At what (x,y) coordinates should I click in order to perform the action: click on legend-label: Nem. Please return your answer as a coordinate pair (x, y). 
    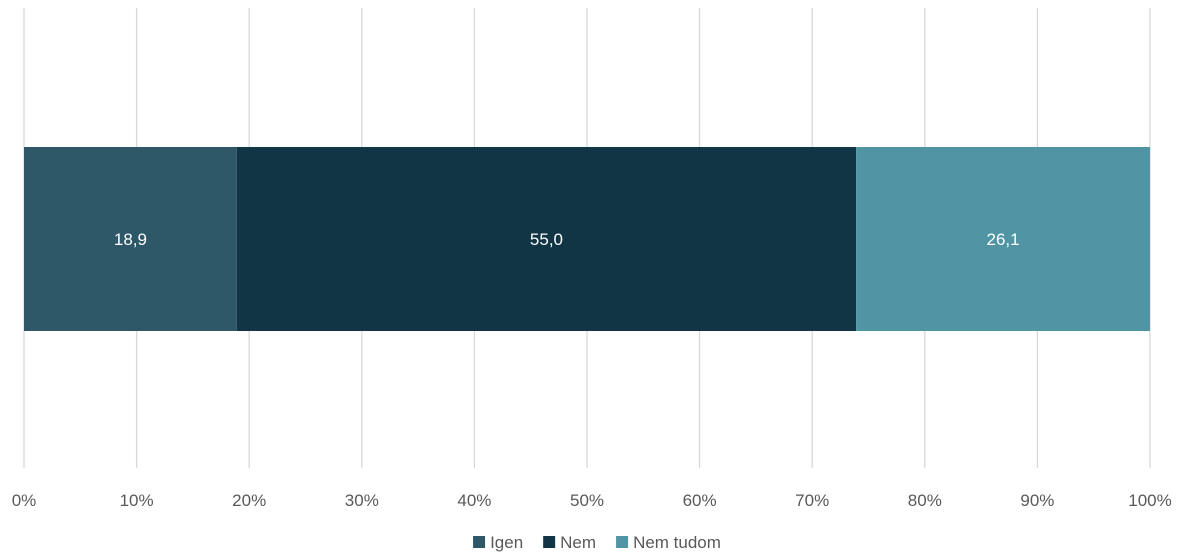
    Looking at the image, I should click on (578, 542).